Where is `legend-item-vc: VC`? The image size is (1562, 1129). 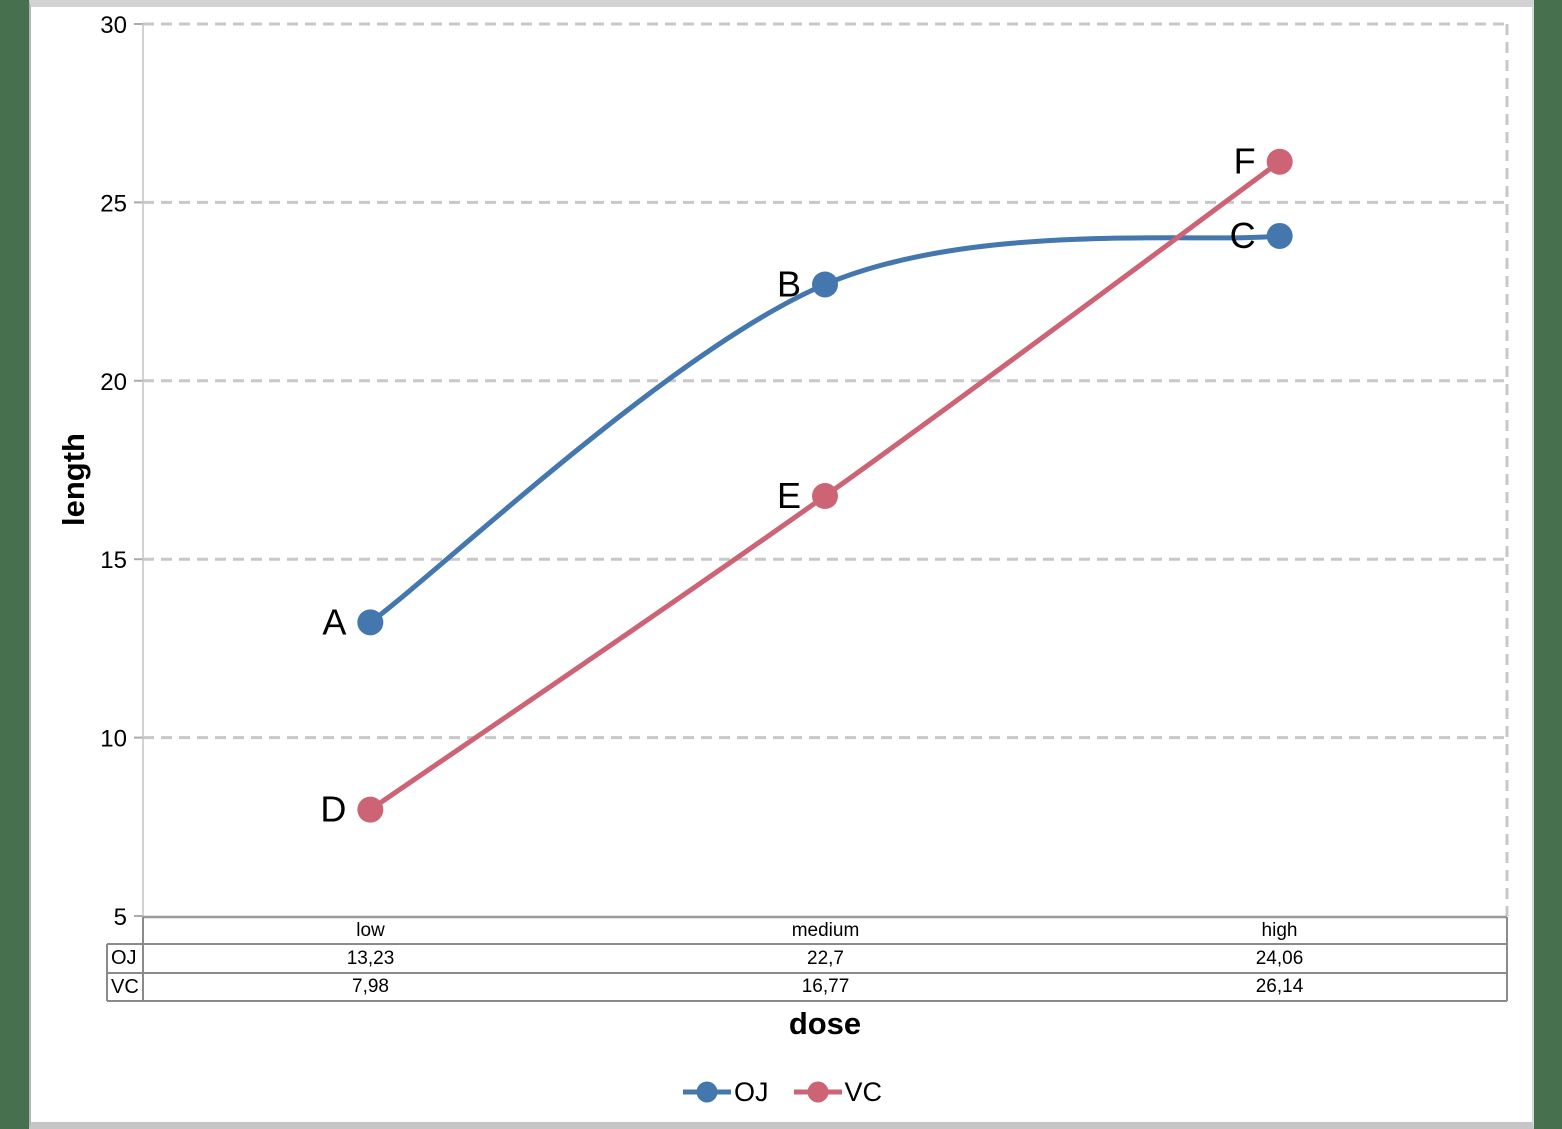 legend-item-vc: VC is located at coordinates (838, 1092).